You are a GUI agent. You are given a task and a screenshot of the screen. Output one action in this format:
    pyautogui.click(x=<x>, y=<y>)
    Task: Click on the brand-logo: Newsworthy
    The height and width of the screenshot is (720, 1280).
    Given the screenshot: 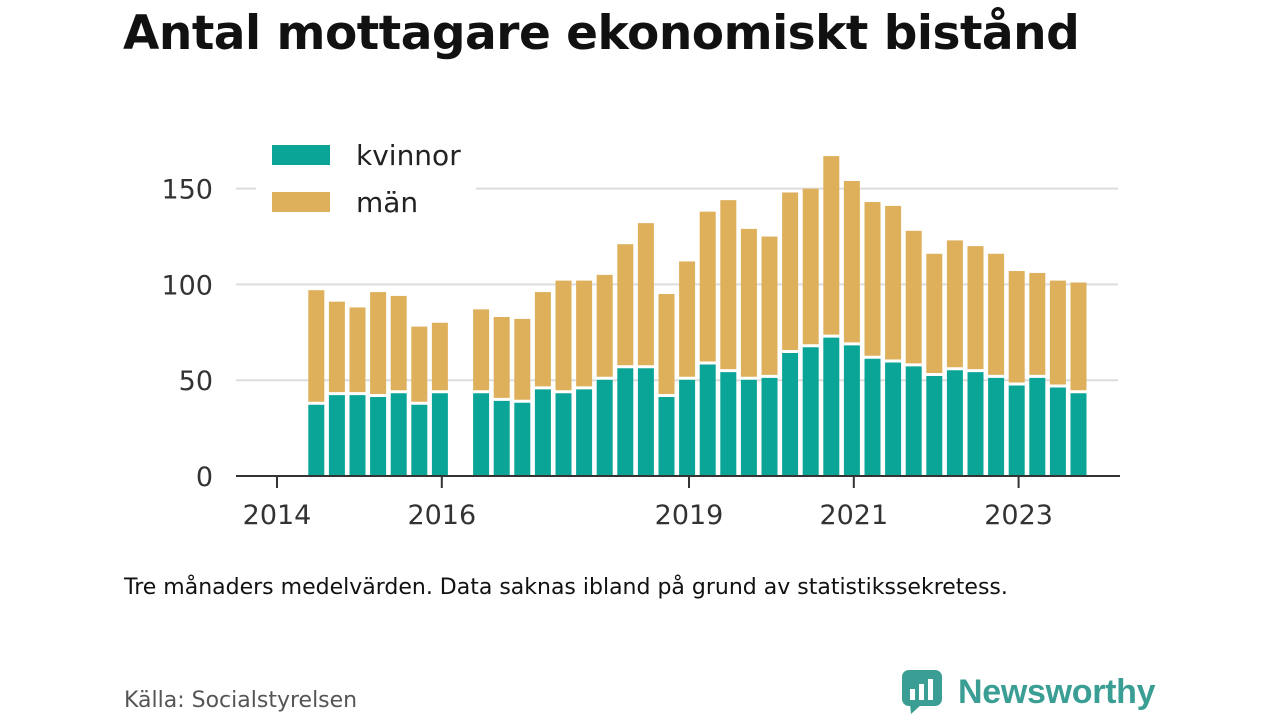 What is the action you would take?
    pyautogui.click(x=1029, y=692)
    